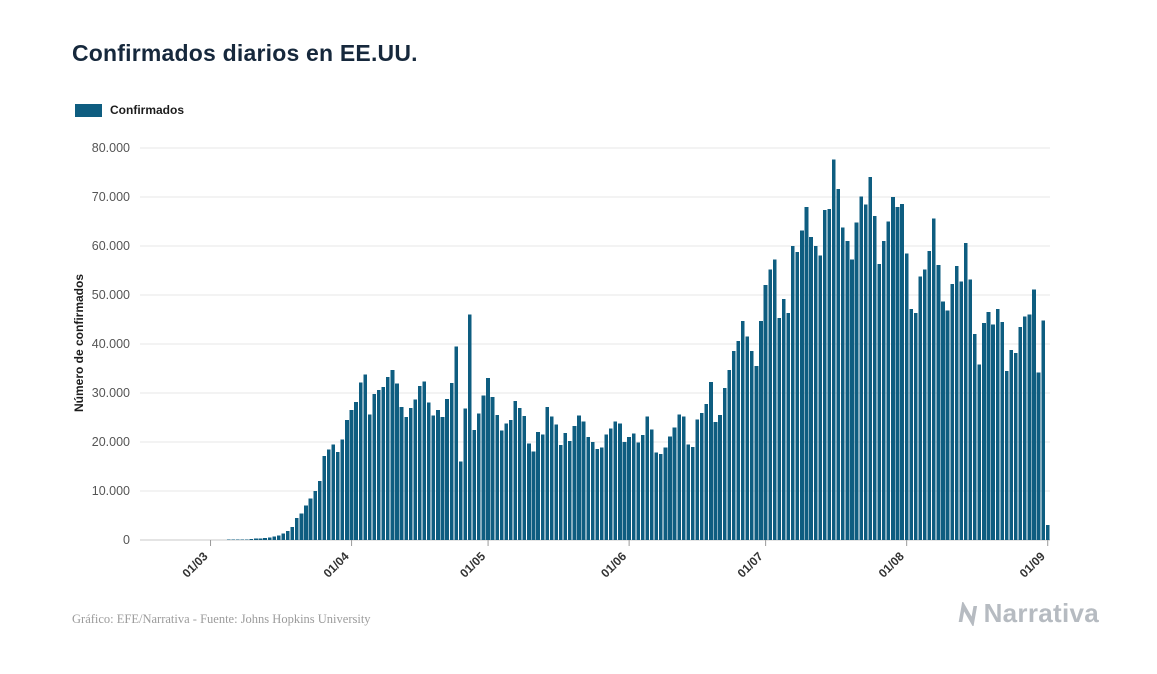 The width and height of the screenshot is (1157, 674). Describe the element at coordinates (111, 197) in the screenshot. I see `y-tick-label: 70.000` at that location.